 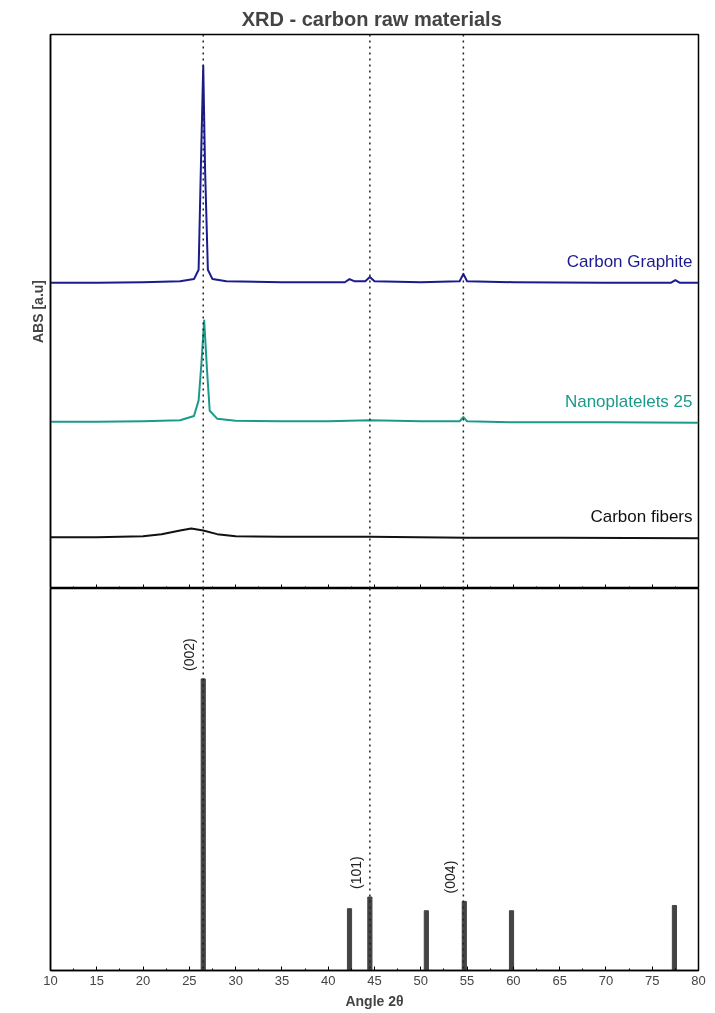 I want to click on x-tick-label: 55, so click(x=467, y=980).